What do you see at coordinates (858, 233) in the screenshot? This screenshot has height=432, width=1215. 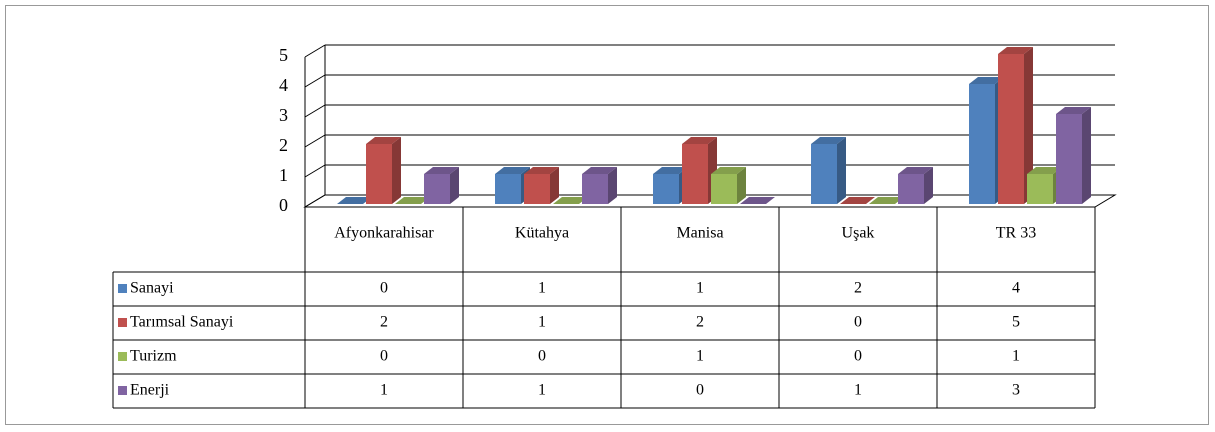 I see `x-tick-label: Uşak` at bounding box center [858, 233].